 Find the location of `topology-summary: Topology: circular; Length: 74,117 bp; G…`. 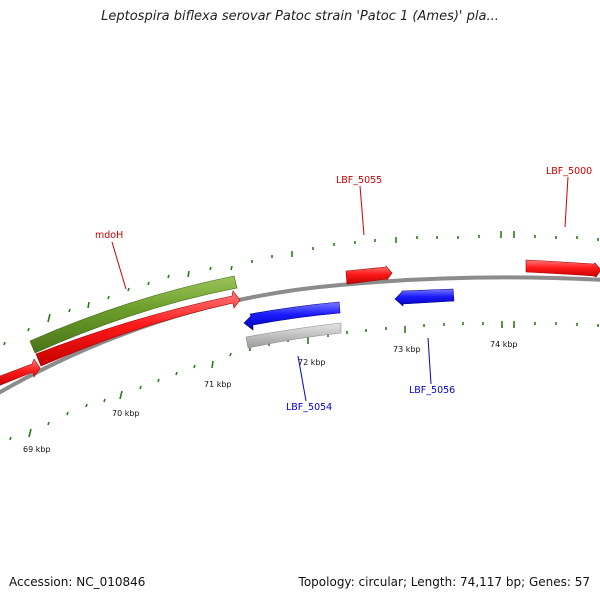

topology-summary: Topology: circular; Length: 74,117 bp; G… is located at coordinates (444, 582).